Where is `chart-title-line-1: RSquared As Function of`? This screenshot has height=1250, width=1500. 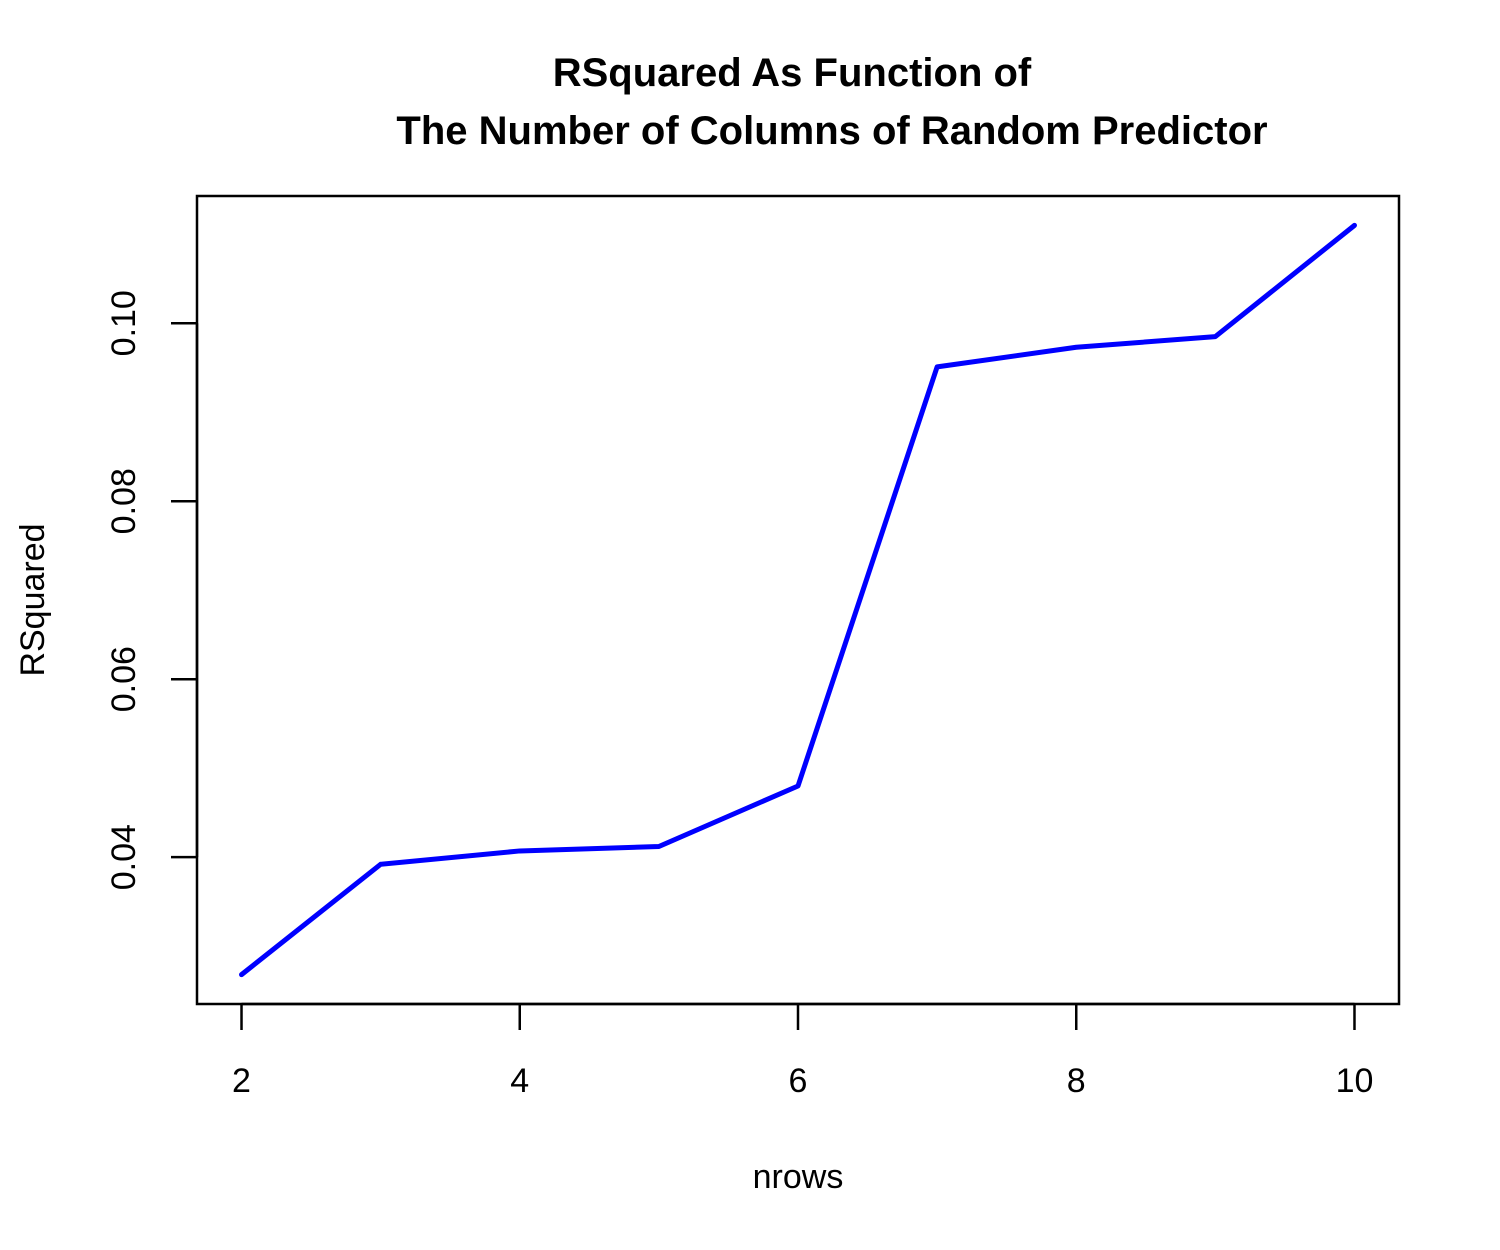
chart-title-line-1: RSquared As Function of is located at coordinates (792, 73).